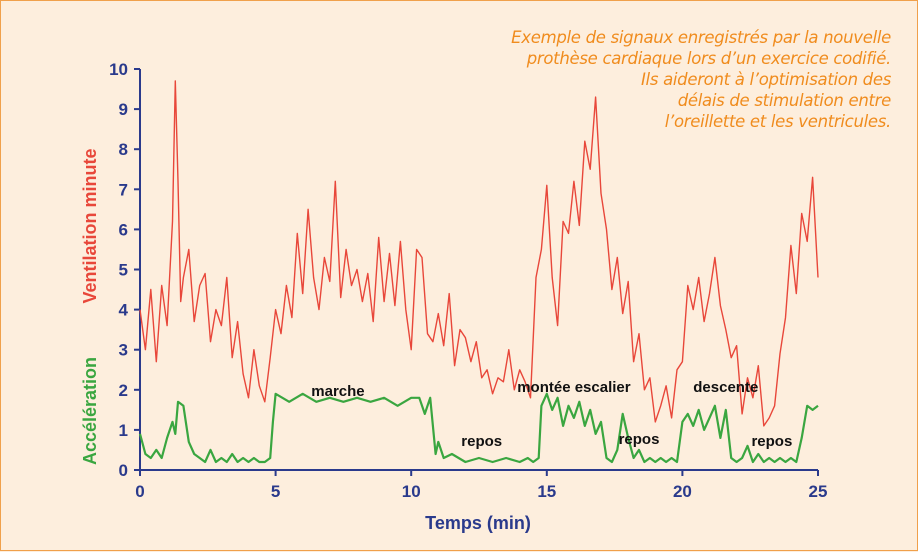 The width and height of the screenshot is (918, 552). Describe the element at coordinates (123, 350) in the screenshot. I see `y-tick-label: 3` at that location.